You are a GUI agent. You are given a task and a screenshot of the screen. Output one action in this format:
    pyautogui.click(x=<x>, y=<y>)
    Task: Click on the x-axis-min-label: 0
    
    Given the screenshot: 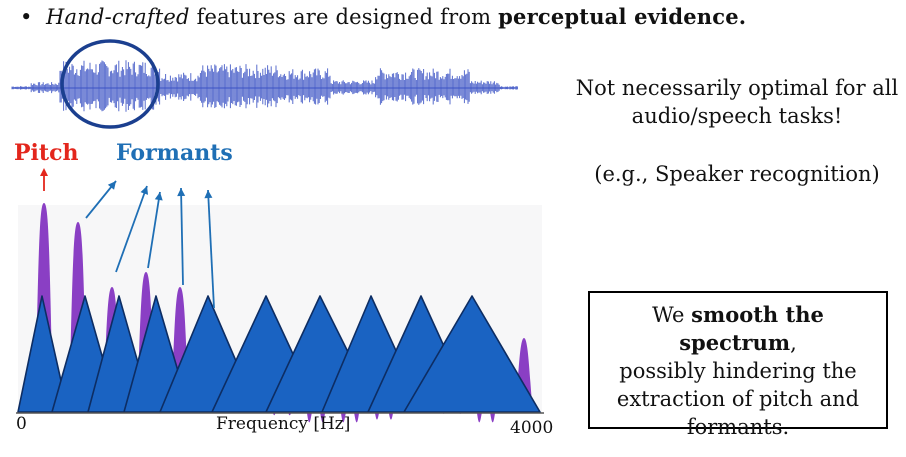 What is the action you would take?
    pyautogui.click(x=21, y=424)
    